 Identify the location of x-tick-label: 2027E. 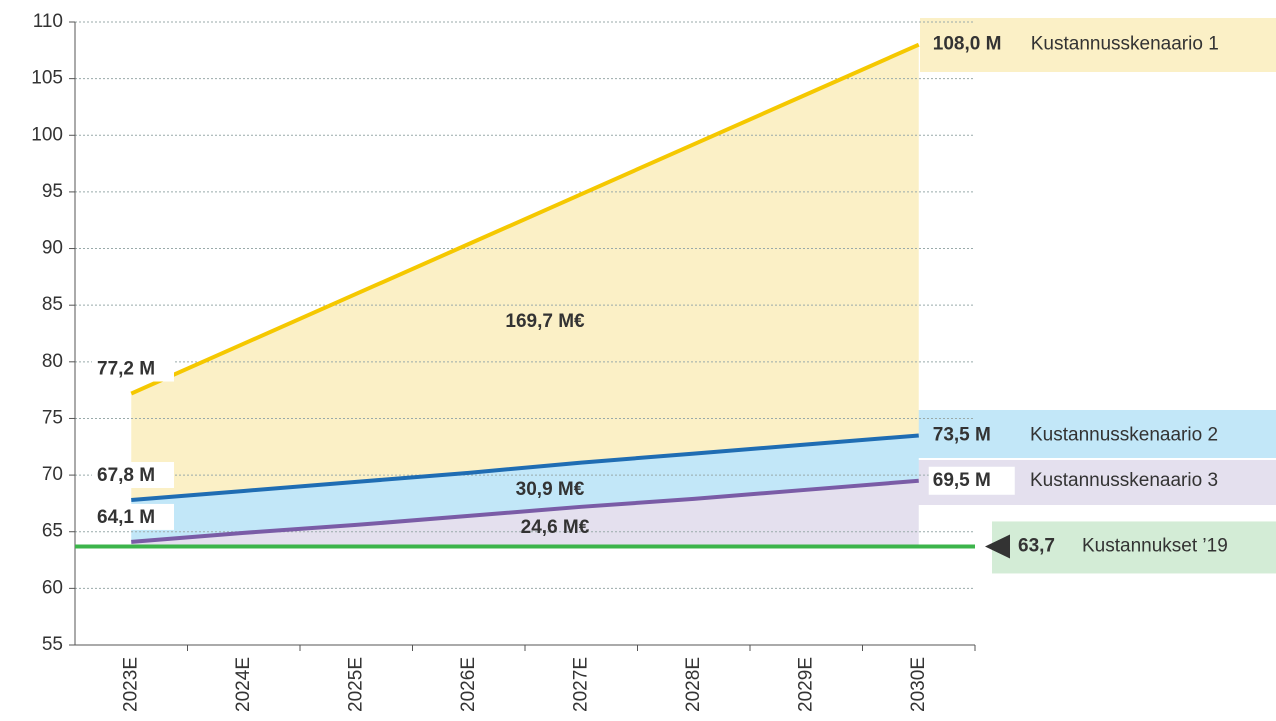
(580, 684).